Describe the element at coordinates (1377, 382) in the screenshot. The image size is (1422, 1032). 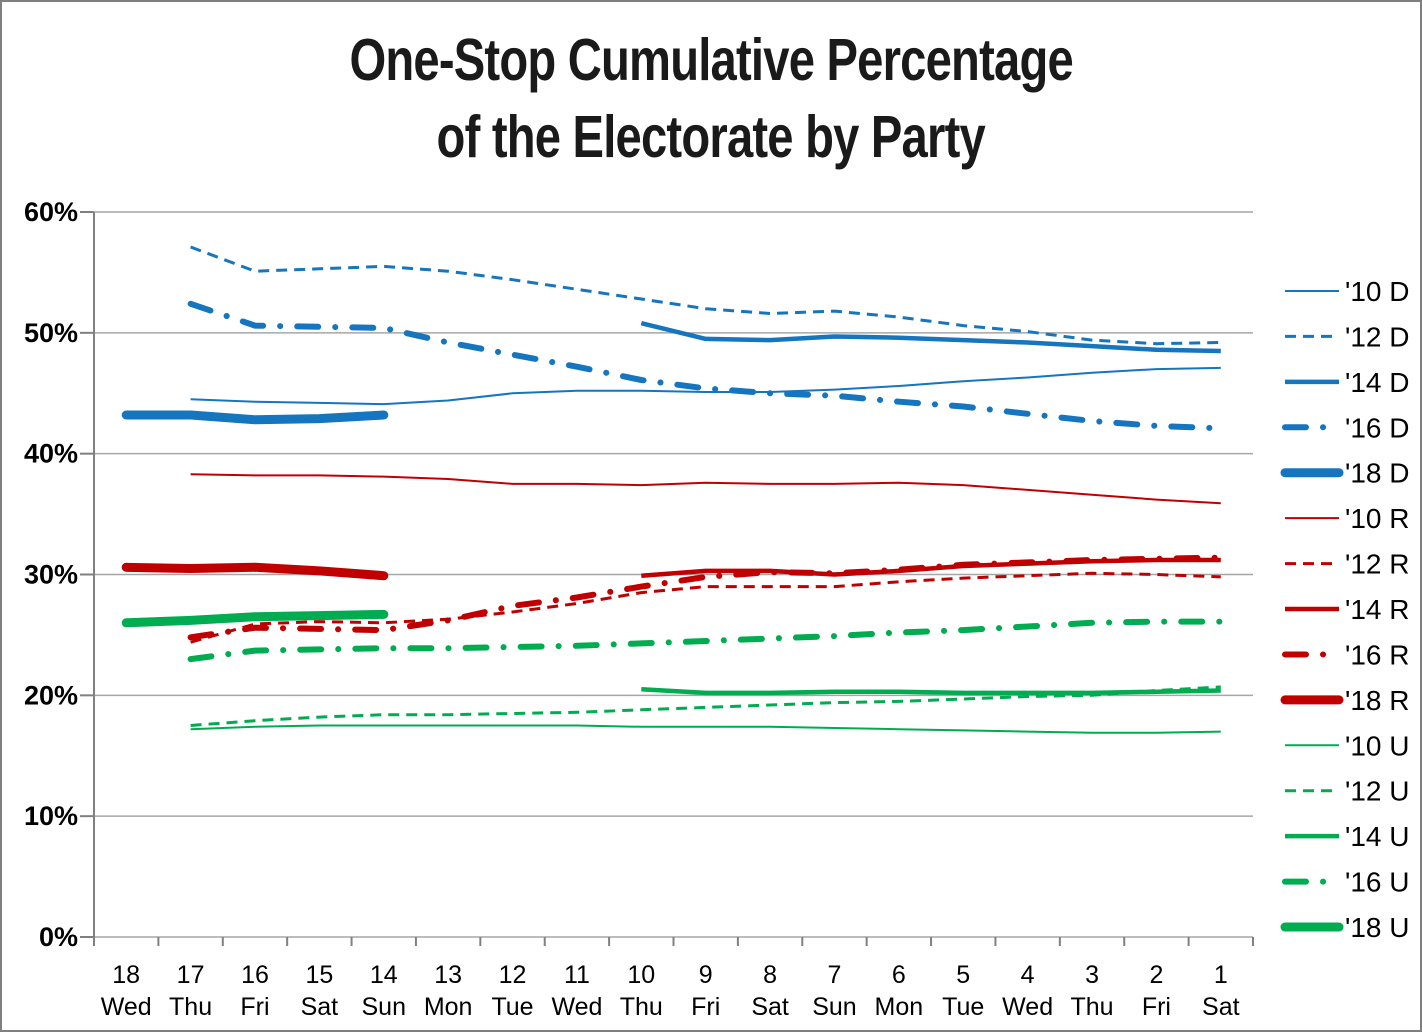
I see `legend-label: '14 D` at that location.